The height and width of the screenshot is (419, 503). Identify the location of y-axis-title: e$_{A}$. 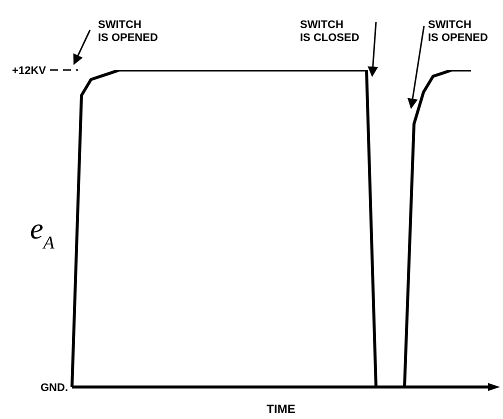
(43, 232).